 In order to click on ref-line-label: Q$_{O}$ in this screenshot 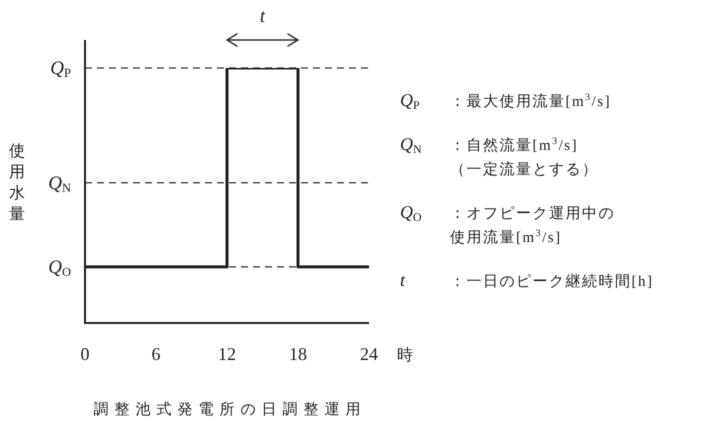, I will do `click(59, 268)`.